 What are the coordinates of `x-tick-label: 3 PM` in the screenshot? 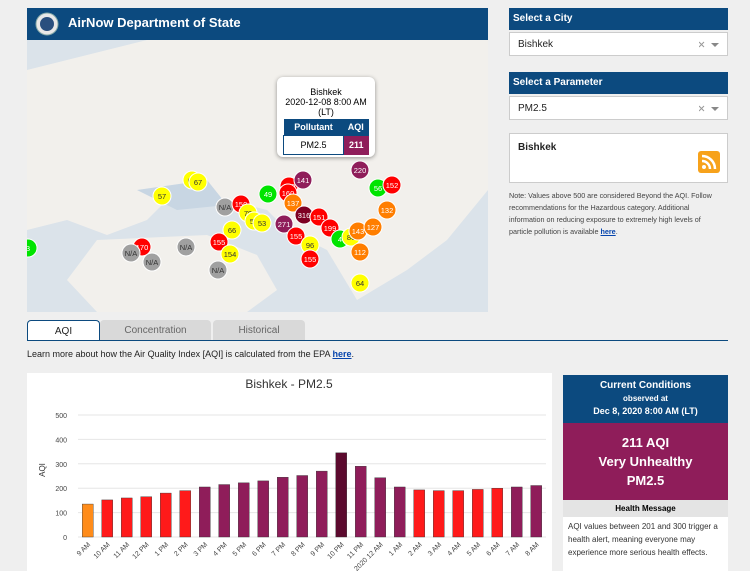 It's located at (201, 549).